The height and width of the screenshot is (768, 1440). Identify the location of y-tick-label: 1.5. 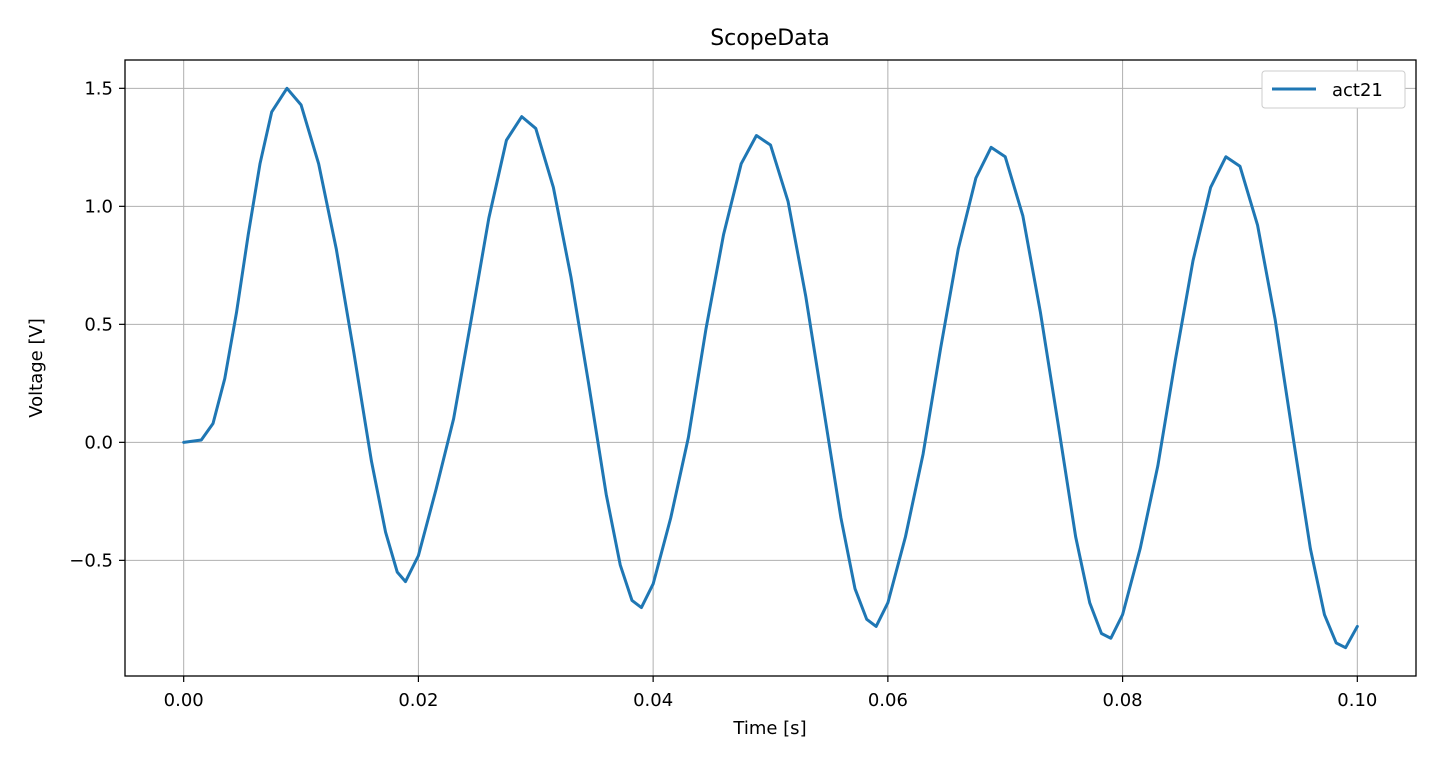
(98, 88).